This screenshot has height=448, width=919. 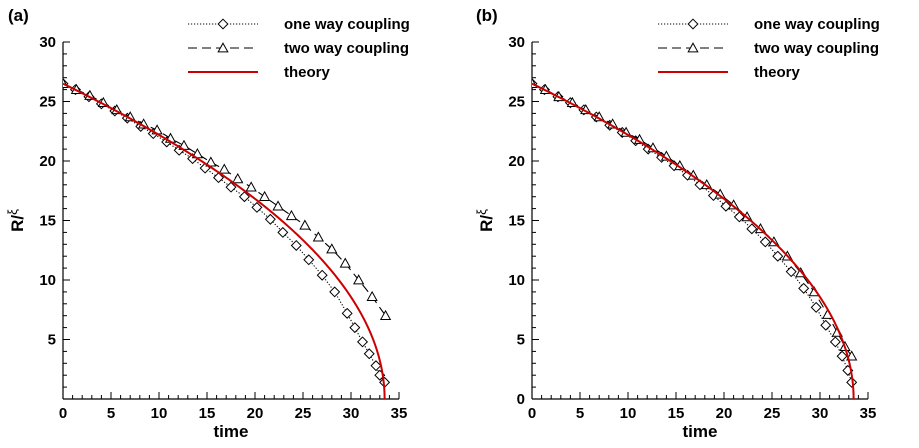 I want to click on panel-label: (a), so click(x=18, y=15).